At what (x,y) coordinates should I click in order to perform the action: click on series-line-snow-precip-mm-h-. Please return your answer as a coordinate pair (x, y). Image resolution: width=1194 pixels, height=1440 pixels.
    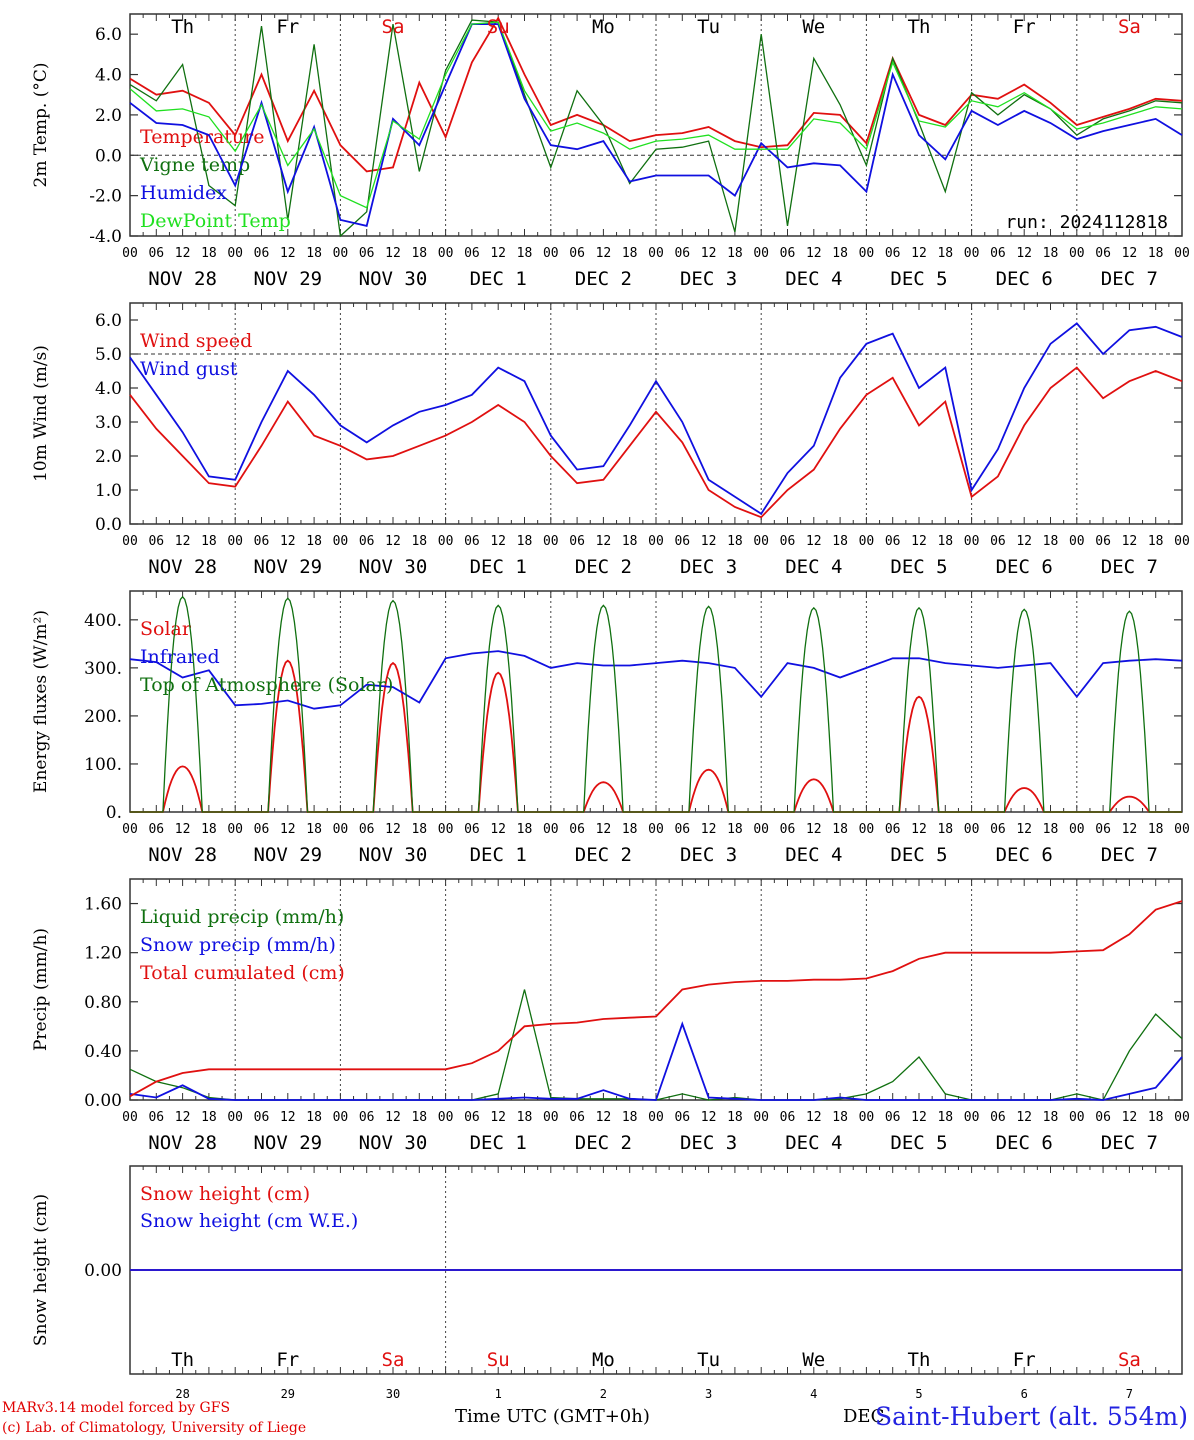
    Looking at the image, I should click on (656, 1061).